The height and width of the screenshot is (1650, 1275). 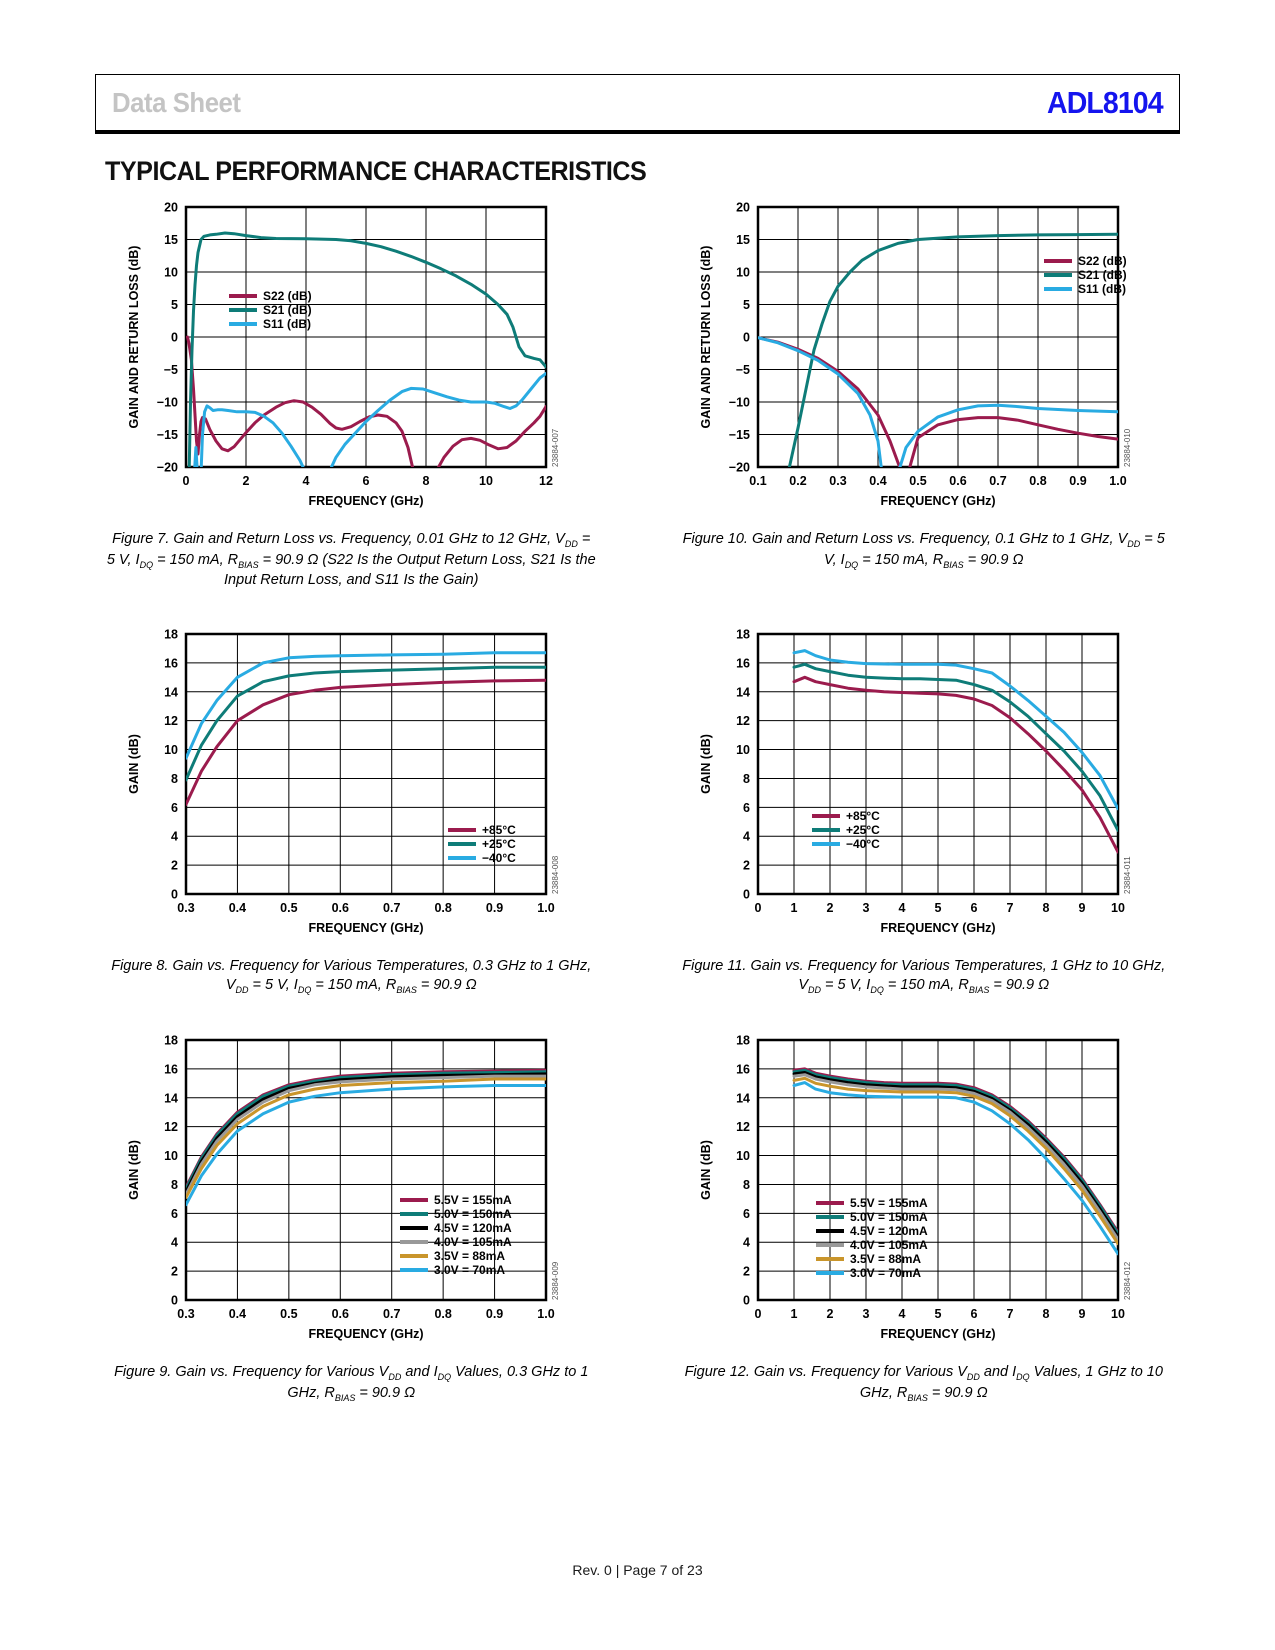 I want to click on svg-text: 5, so click(x=938, y=908).